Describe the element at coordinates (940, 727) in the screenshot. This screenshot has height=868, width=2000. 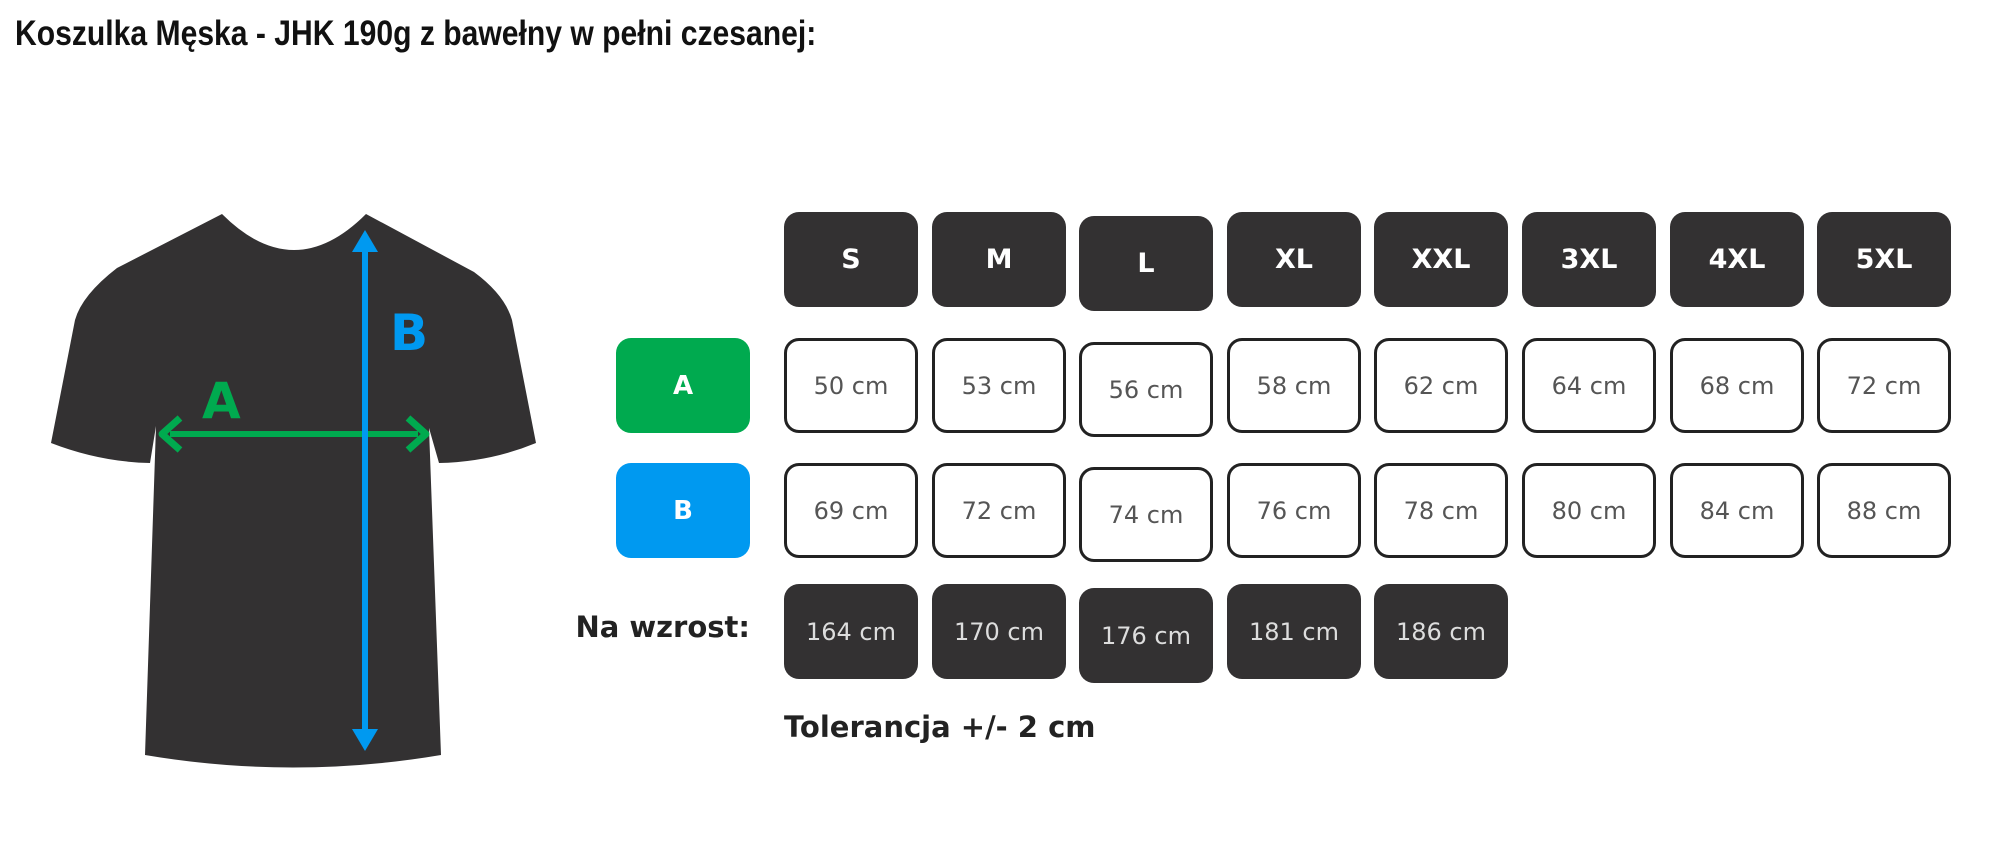
I see `tolerance-note: Tolerancja +/- 2 cm` at that location.